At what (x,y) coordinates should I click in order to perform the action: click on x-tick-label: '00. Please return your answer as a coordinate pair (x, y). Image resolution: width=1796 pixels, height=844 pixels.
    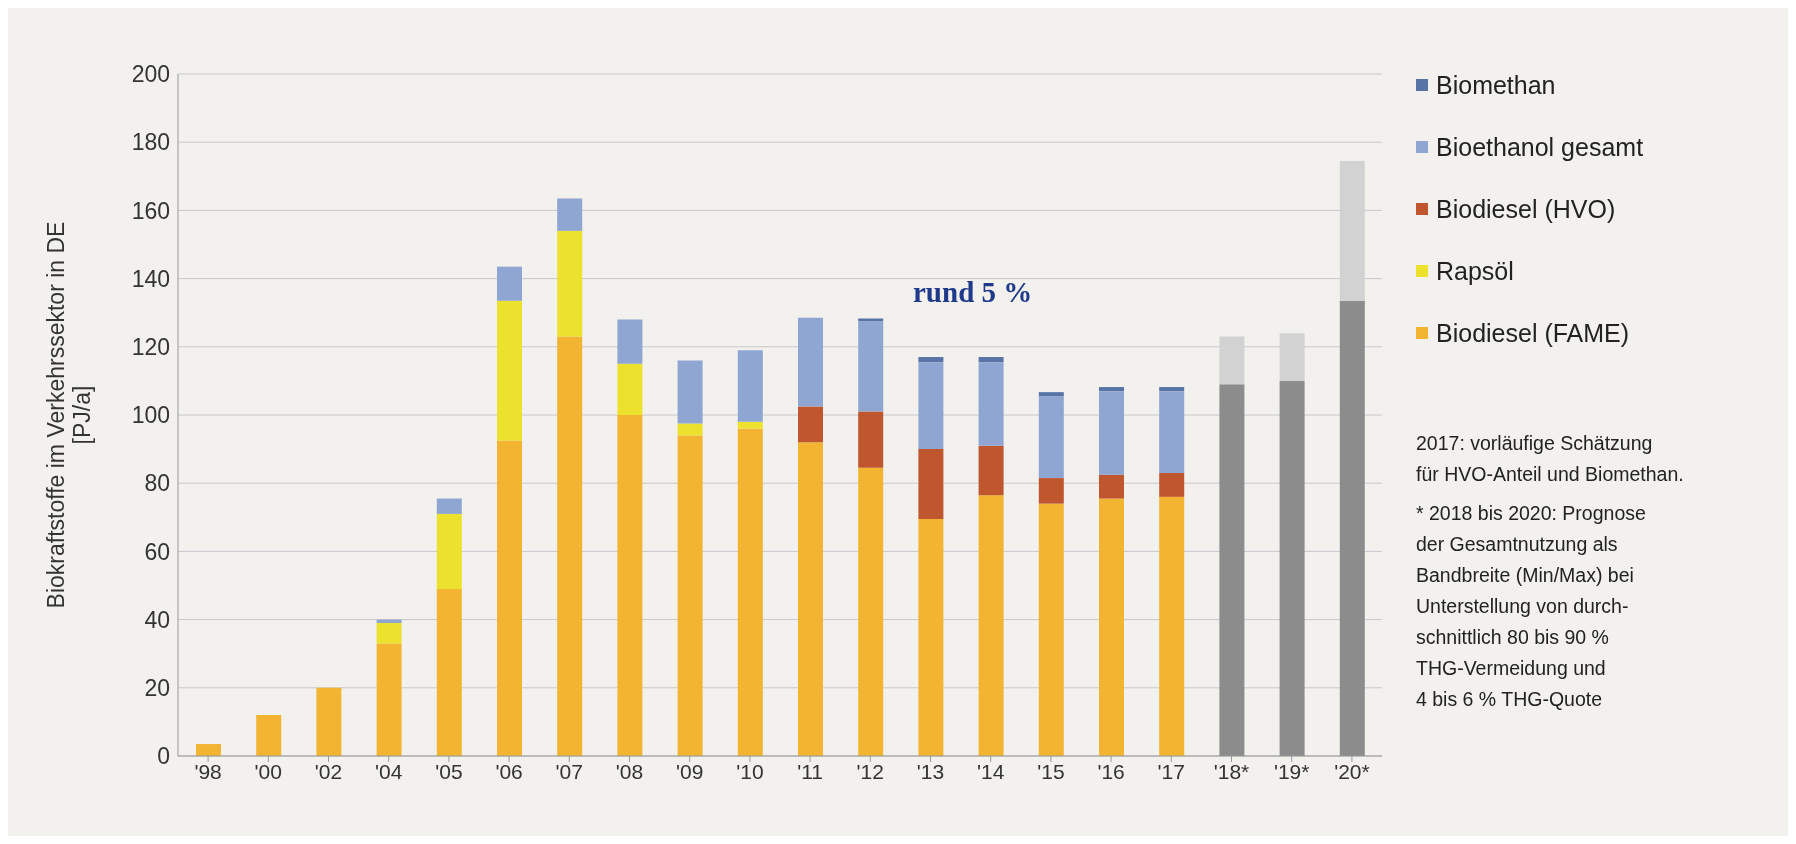
    Looking at the image, I should click on (268, 771).